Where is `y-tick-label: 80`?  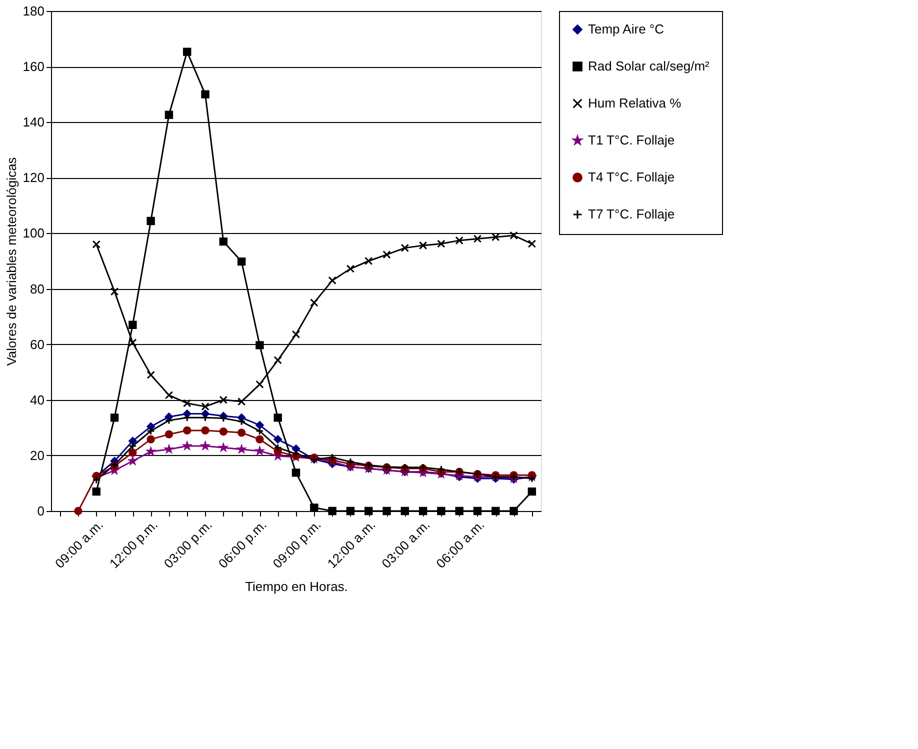 y-tick-label: 80 is located at coordinates (37, 288).